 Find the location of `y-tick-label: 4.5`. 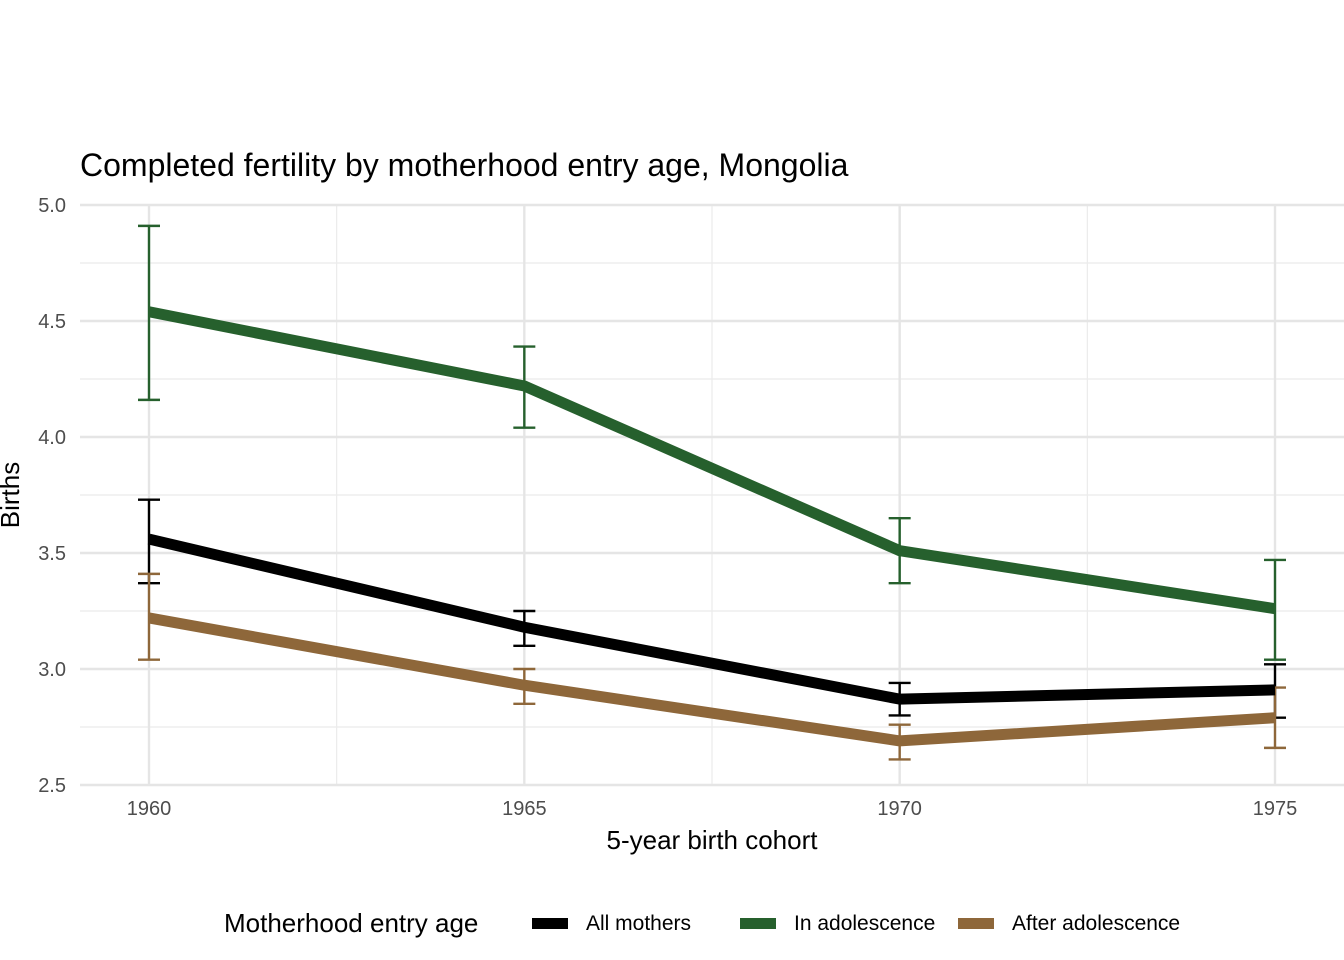

y-tick-label: 4.5 is located at coordinates (52, 322).